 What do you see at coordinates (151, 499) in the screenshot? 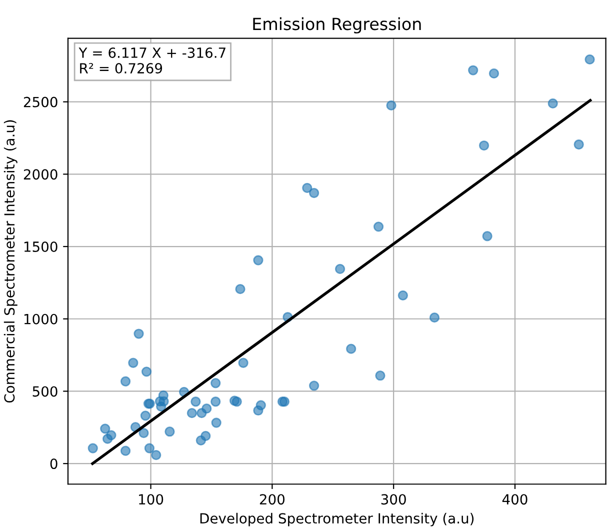
I see `x-tick-label: 100` at bounding box center [151, 499].